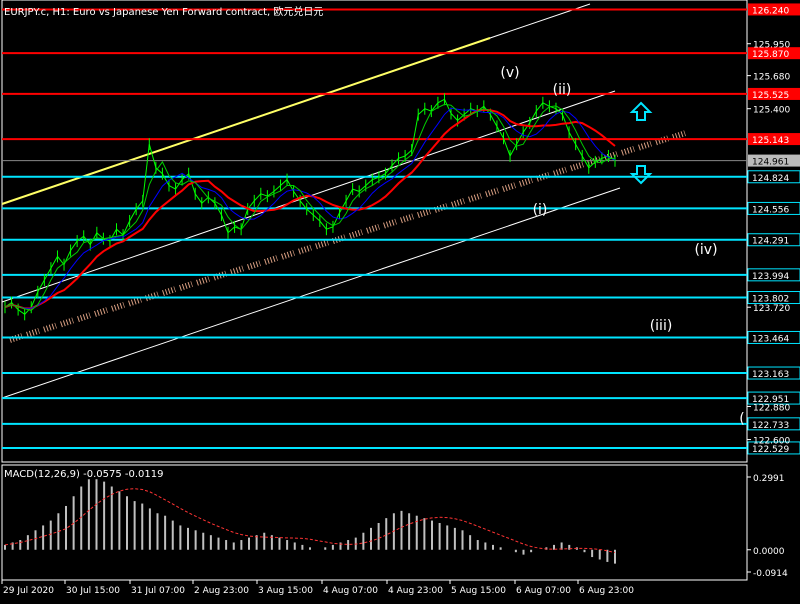 This screenshot has height=604, width=800. What do you see at coordinates (562, 90) in the screenshot?
I see `wave-label-1: (ii)` at bounding box center [562, 90].